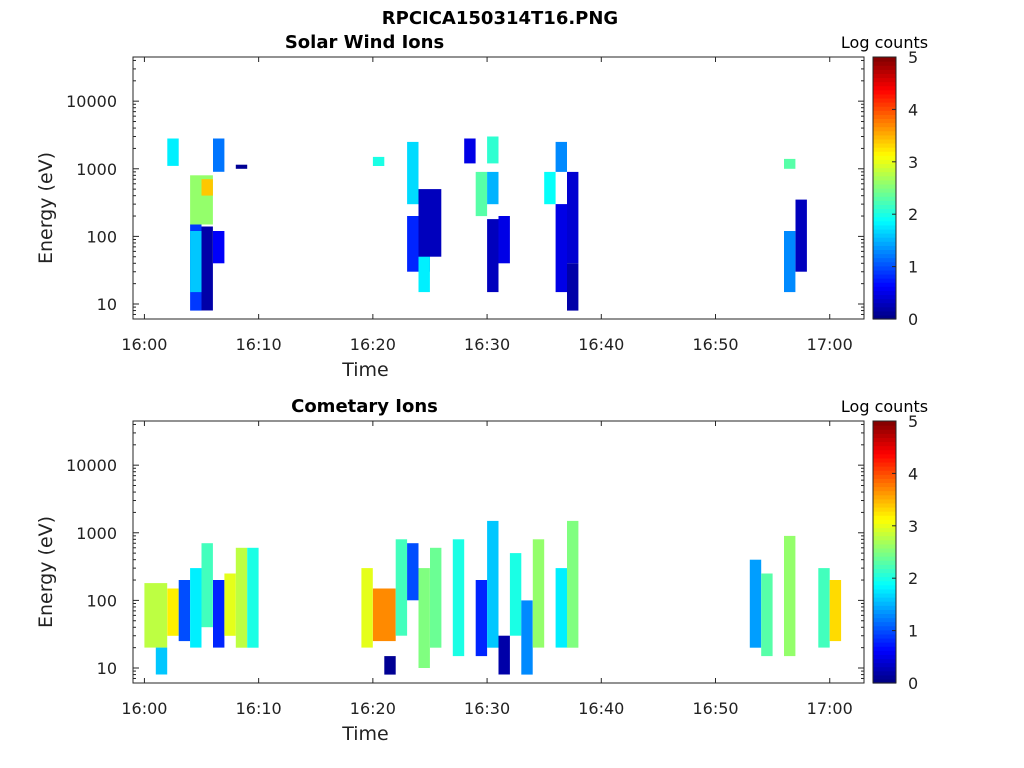  What do you see at coordinates (884, 552) in the screenshot?
I see `colorbar-frame` at bounding box center [884, 552].